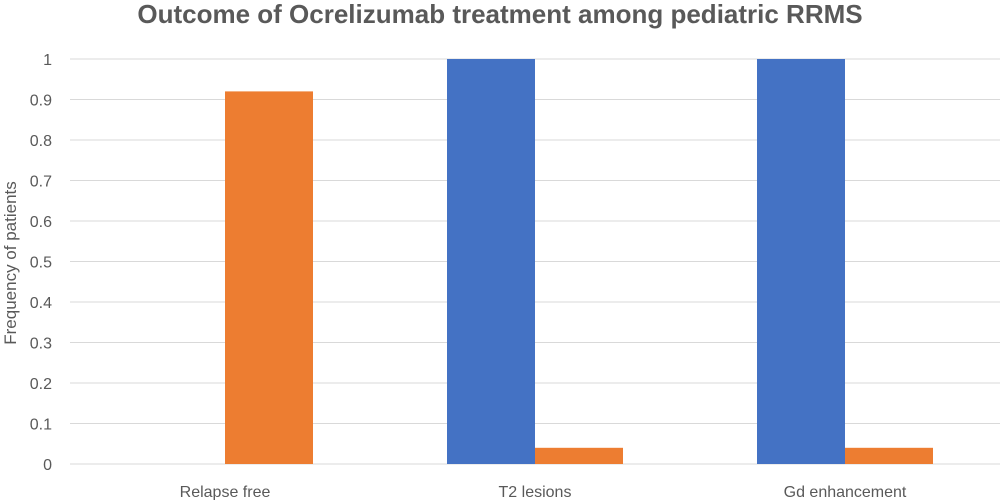  Describe the element at coordinates (845, 492) in the screenshot. I see `x-category-label: Gd enhancement` at that location.